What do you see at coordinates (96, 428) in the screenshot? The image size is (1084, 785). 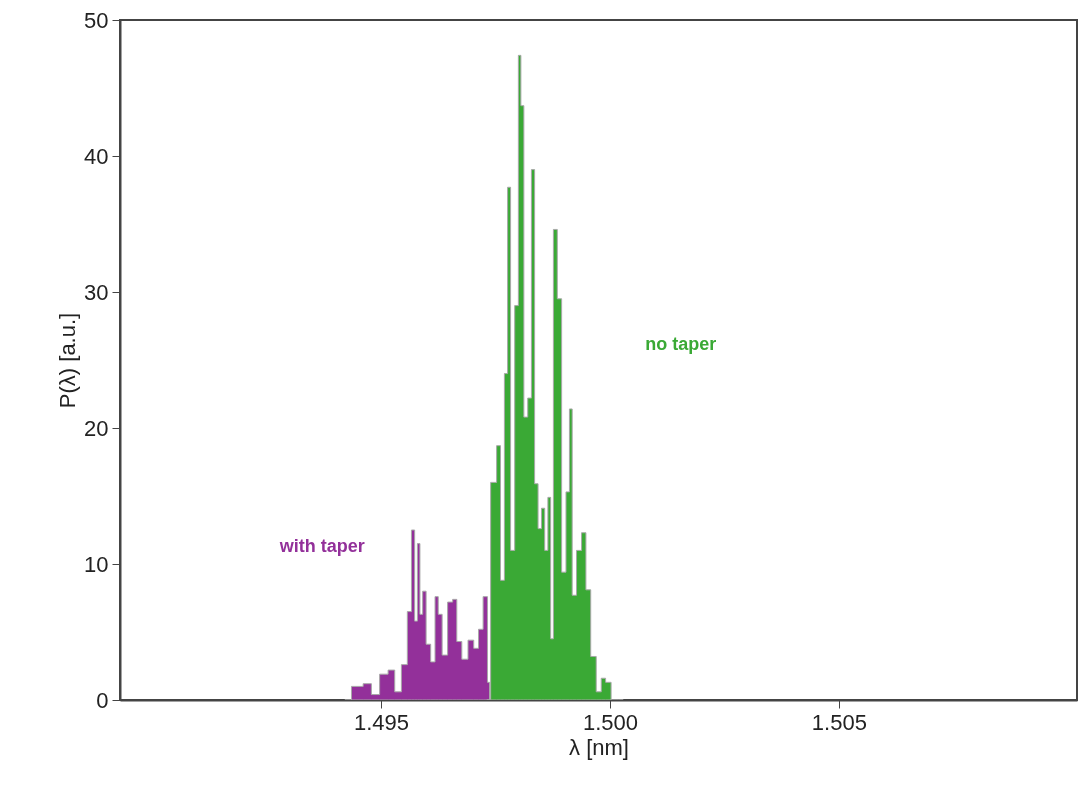 I see `y-tick-label: 20` at bounding box center [96, 428].